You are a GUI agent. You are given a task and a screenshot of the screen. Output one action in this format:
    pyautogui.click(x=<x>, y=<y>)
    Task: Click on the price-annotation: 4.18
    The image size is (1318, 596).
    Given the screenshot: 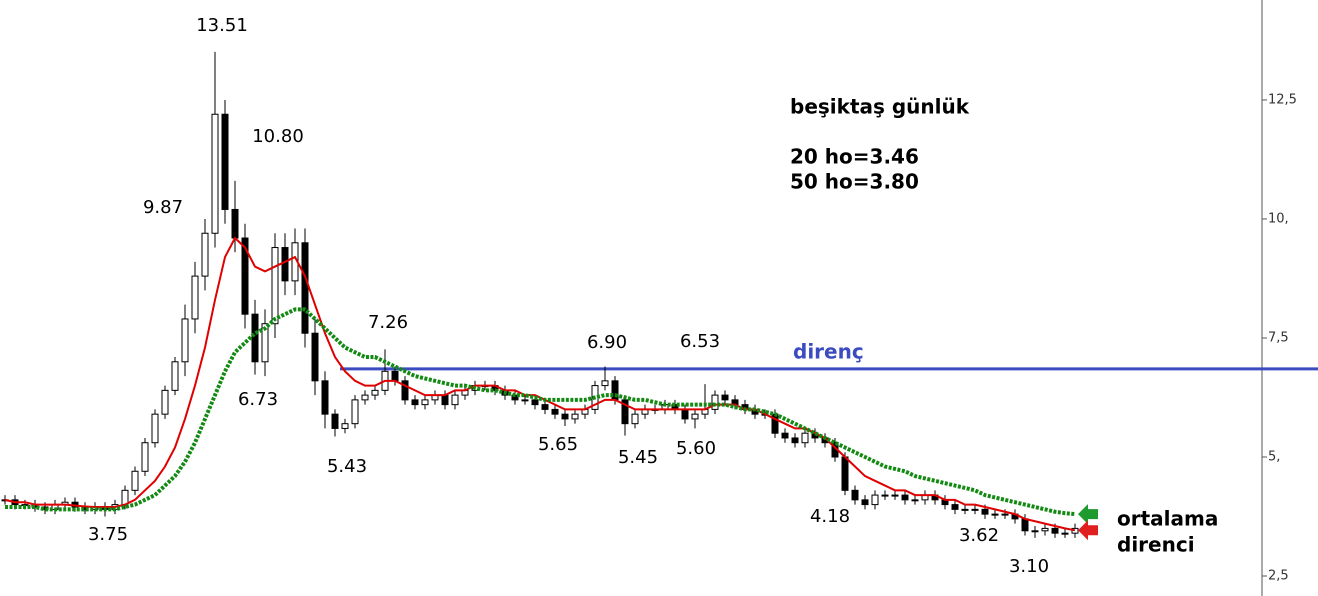 What is the action you would take?
    pyautogui.click(x=830, y=516)
    